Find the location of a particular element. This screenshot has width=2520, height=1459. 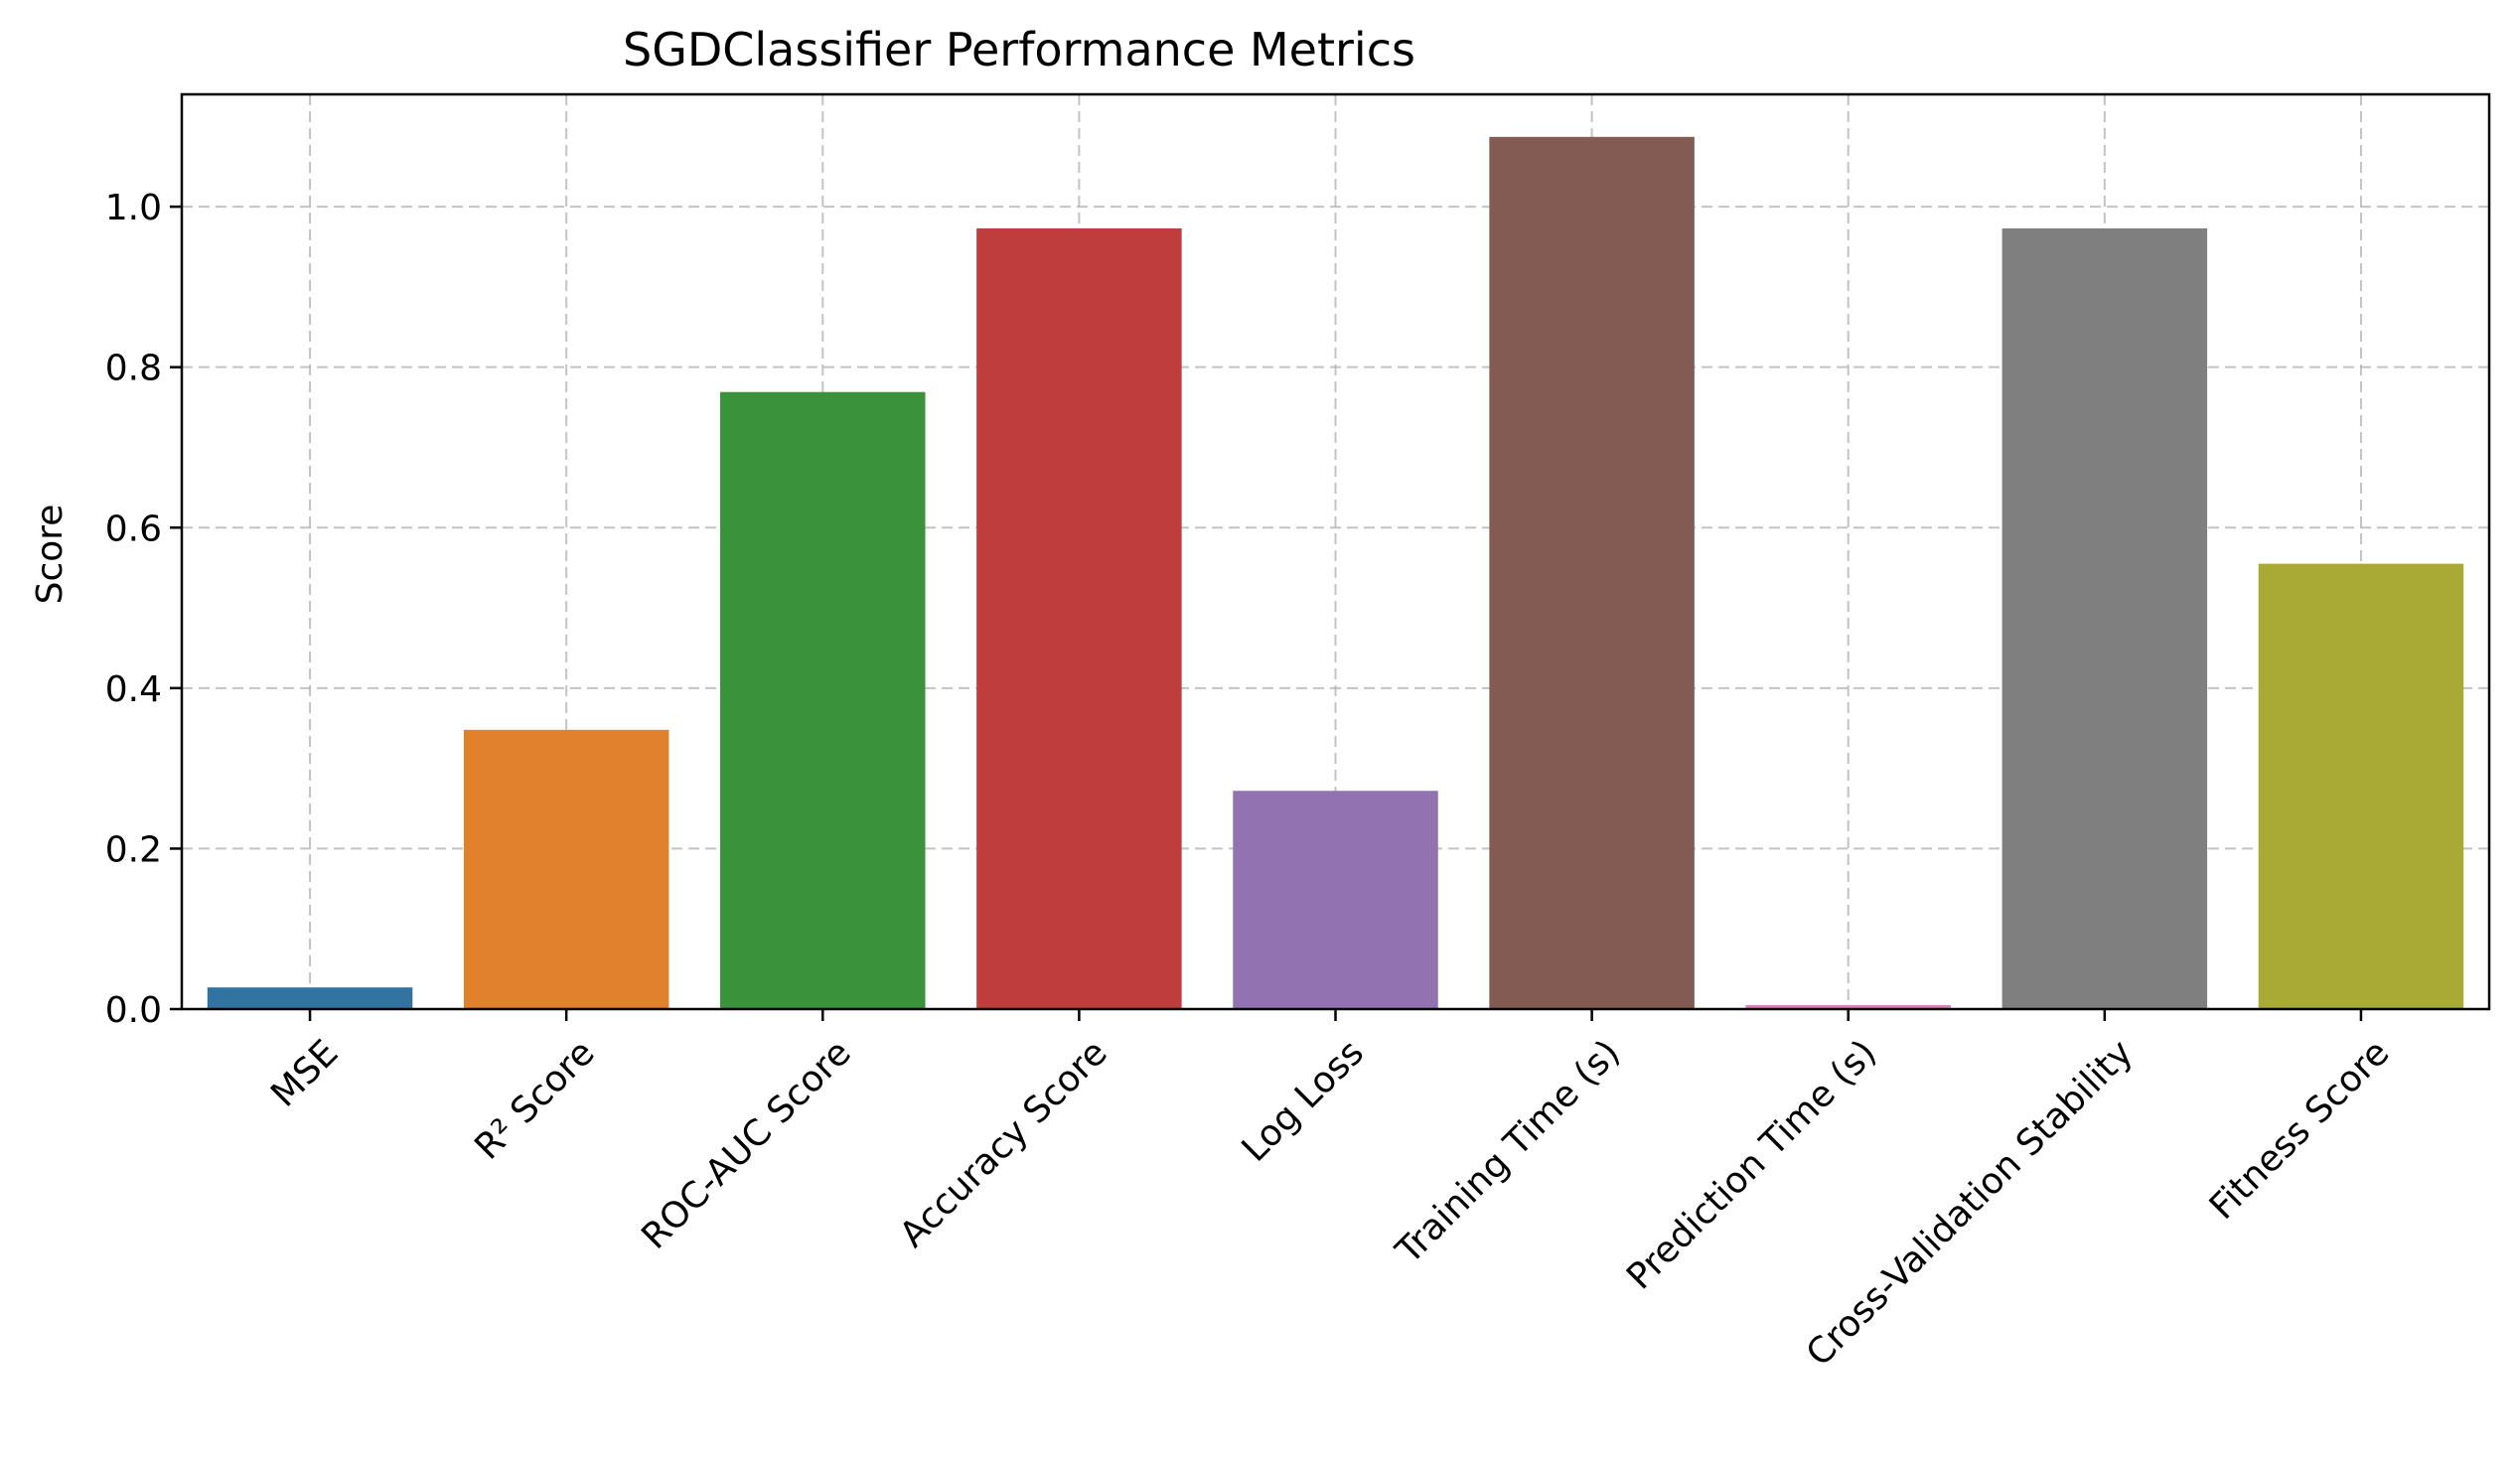

x-tick-label: MSE is located at coordinates (304, 1073).